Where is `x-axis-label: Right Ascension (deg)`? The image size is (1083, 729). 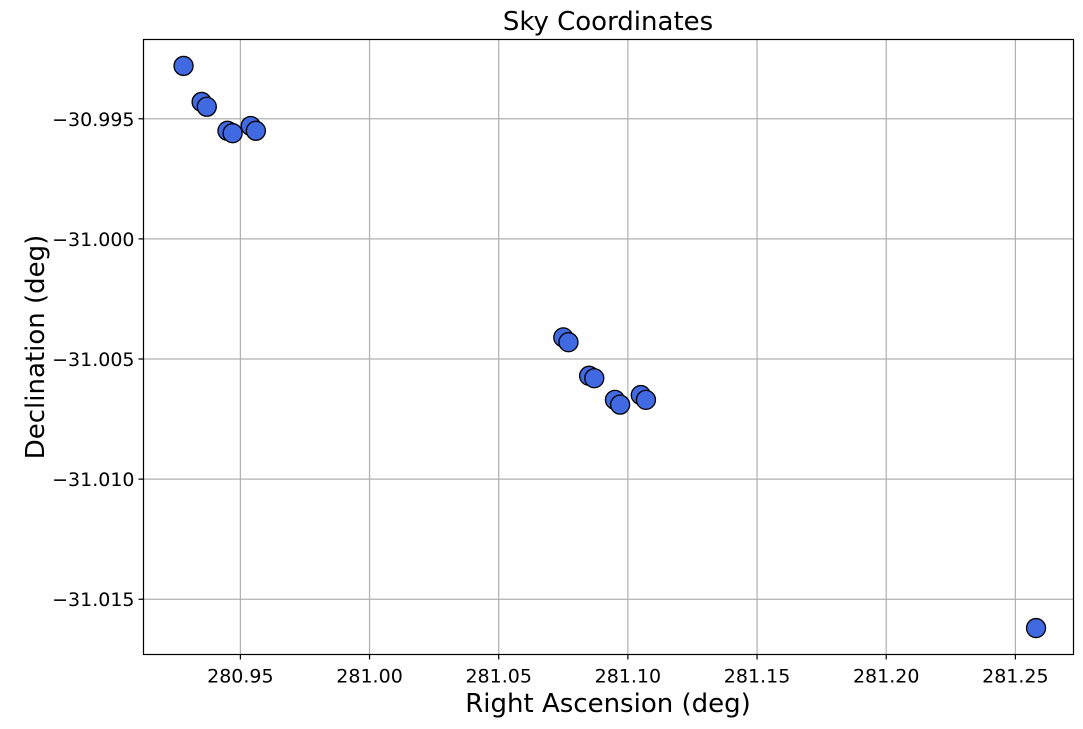 x-axis-label: Right Ascension (deg) is located at coordinates (608, 704).